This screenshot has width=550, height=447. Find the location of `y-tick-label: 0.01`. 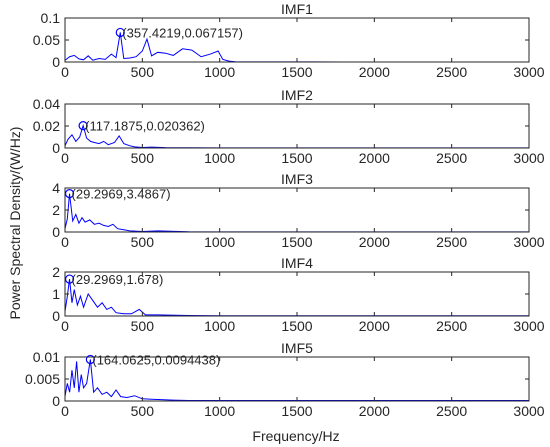

y-tick-label: 0.01 is located at coordinates (46, 357).